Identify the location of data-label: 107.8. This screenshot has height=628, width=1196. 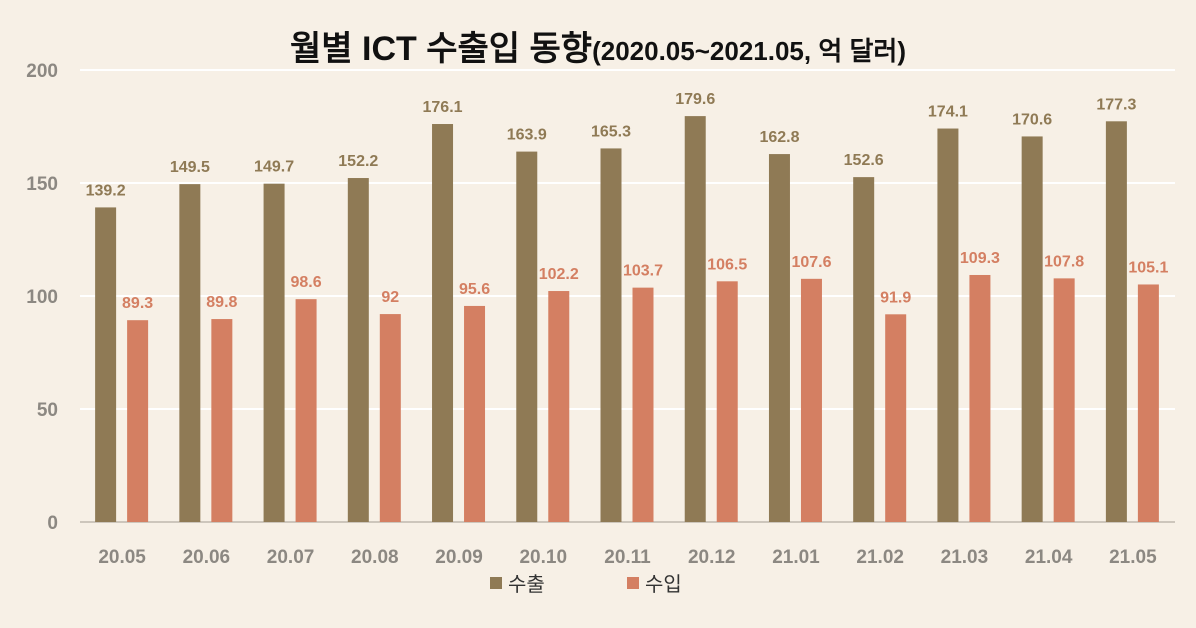
(1064, 261).